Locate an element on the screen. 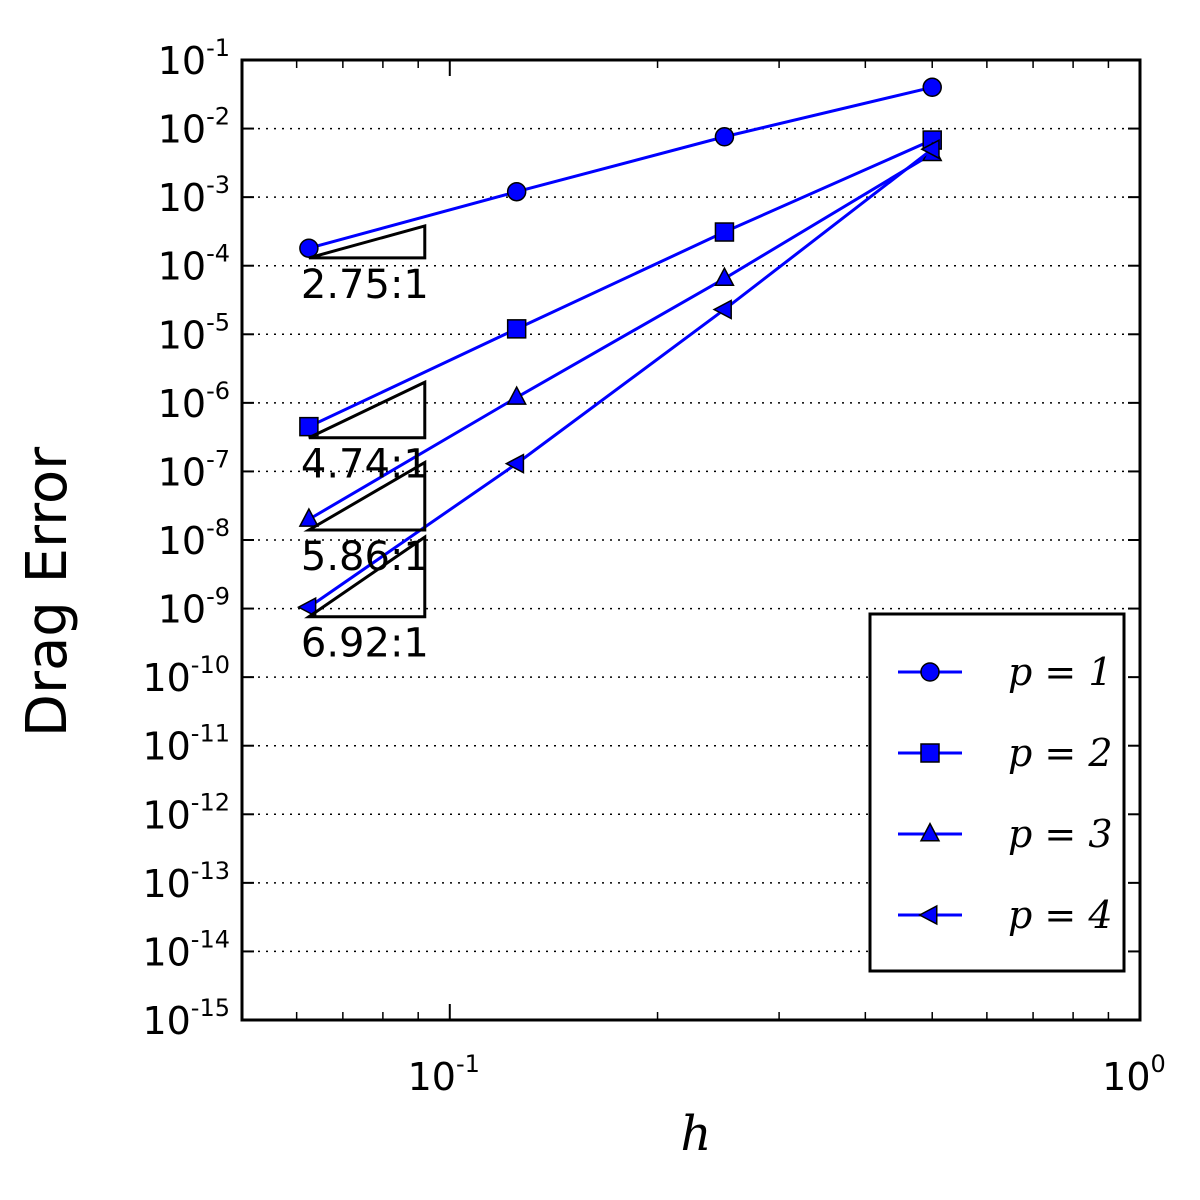 This screenshot has height=1200, width=1200. slope-annotations: 2.75:1 4.74:1 5.86:1 6.92:1 is located at coordinates (365, 445).